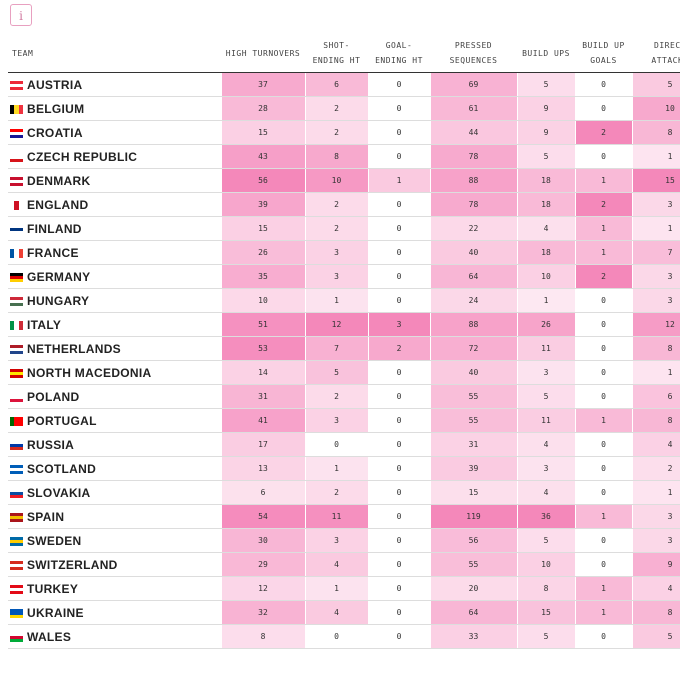 Image resolution: width=680 pixels, height=680 pixels. What do you see at coordinates (263, 324) in the screenshot?
I see `stat-cell: 51` at bounding box center [263, 324].